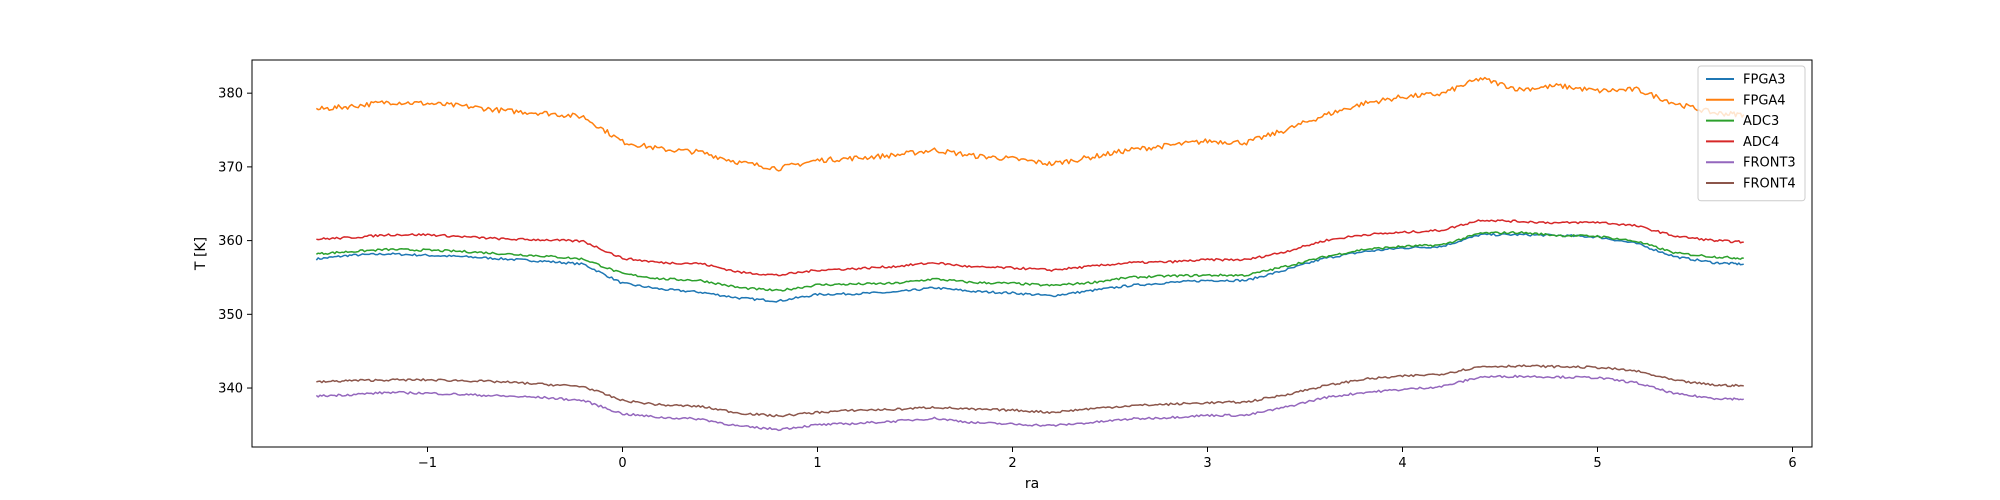 Image resolution: width=2000 pixels, height=500 pixels. I want to click on y-tick-label: 360, so click(230, 241).